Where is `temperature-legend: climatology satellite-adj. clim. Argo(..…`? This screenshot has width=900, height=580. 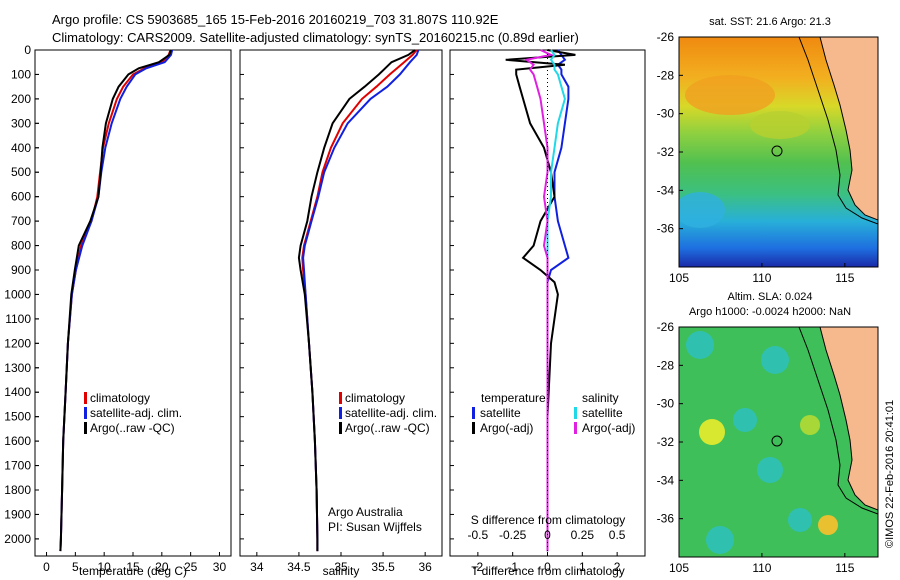
temperature-legend: climatology satellite-adj. clim. Argo(..… is located at coordinates (133, 413).